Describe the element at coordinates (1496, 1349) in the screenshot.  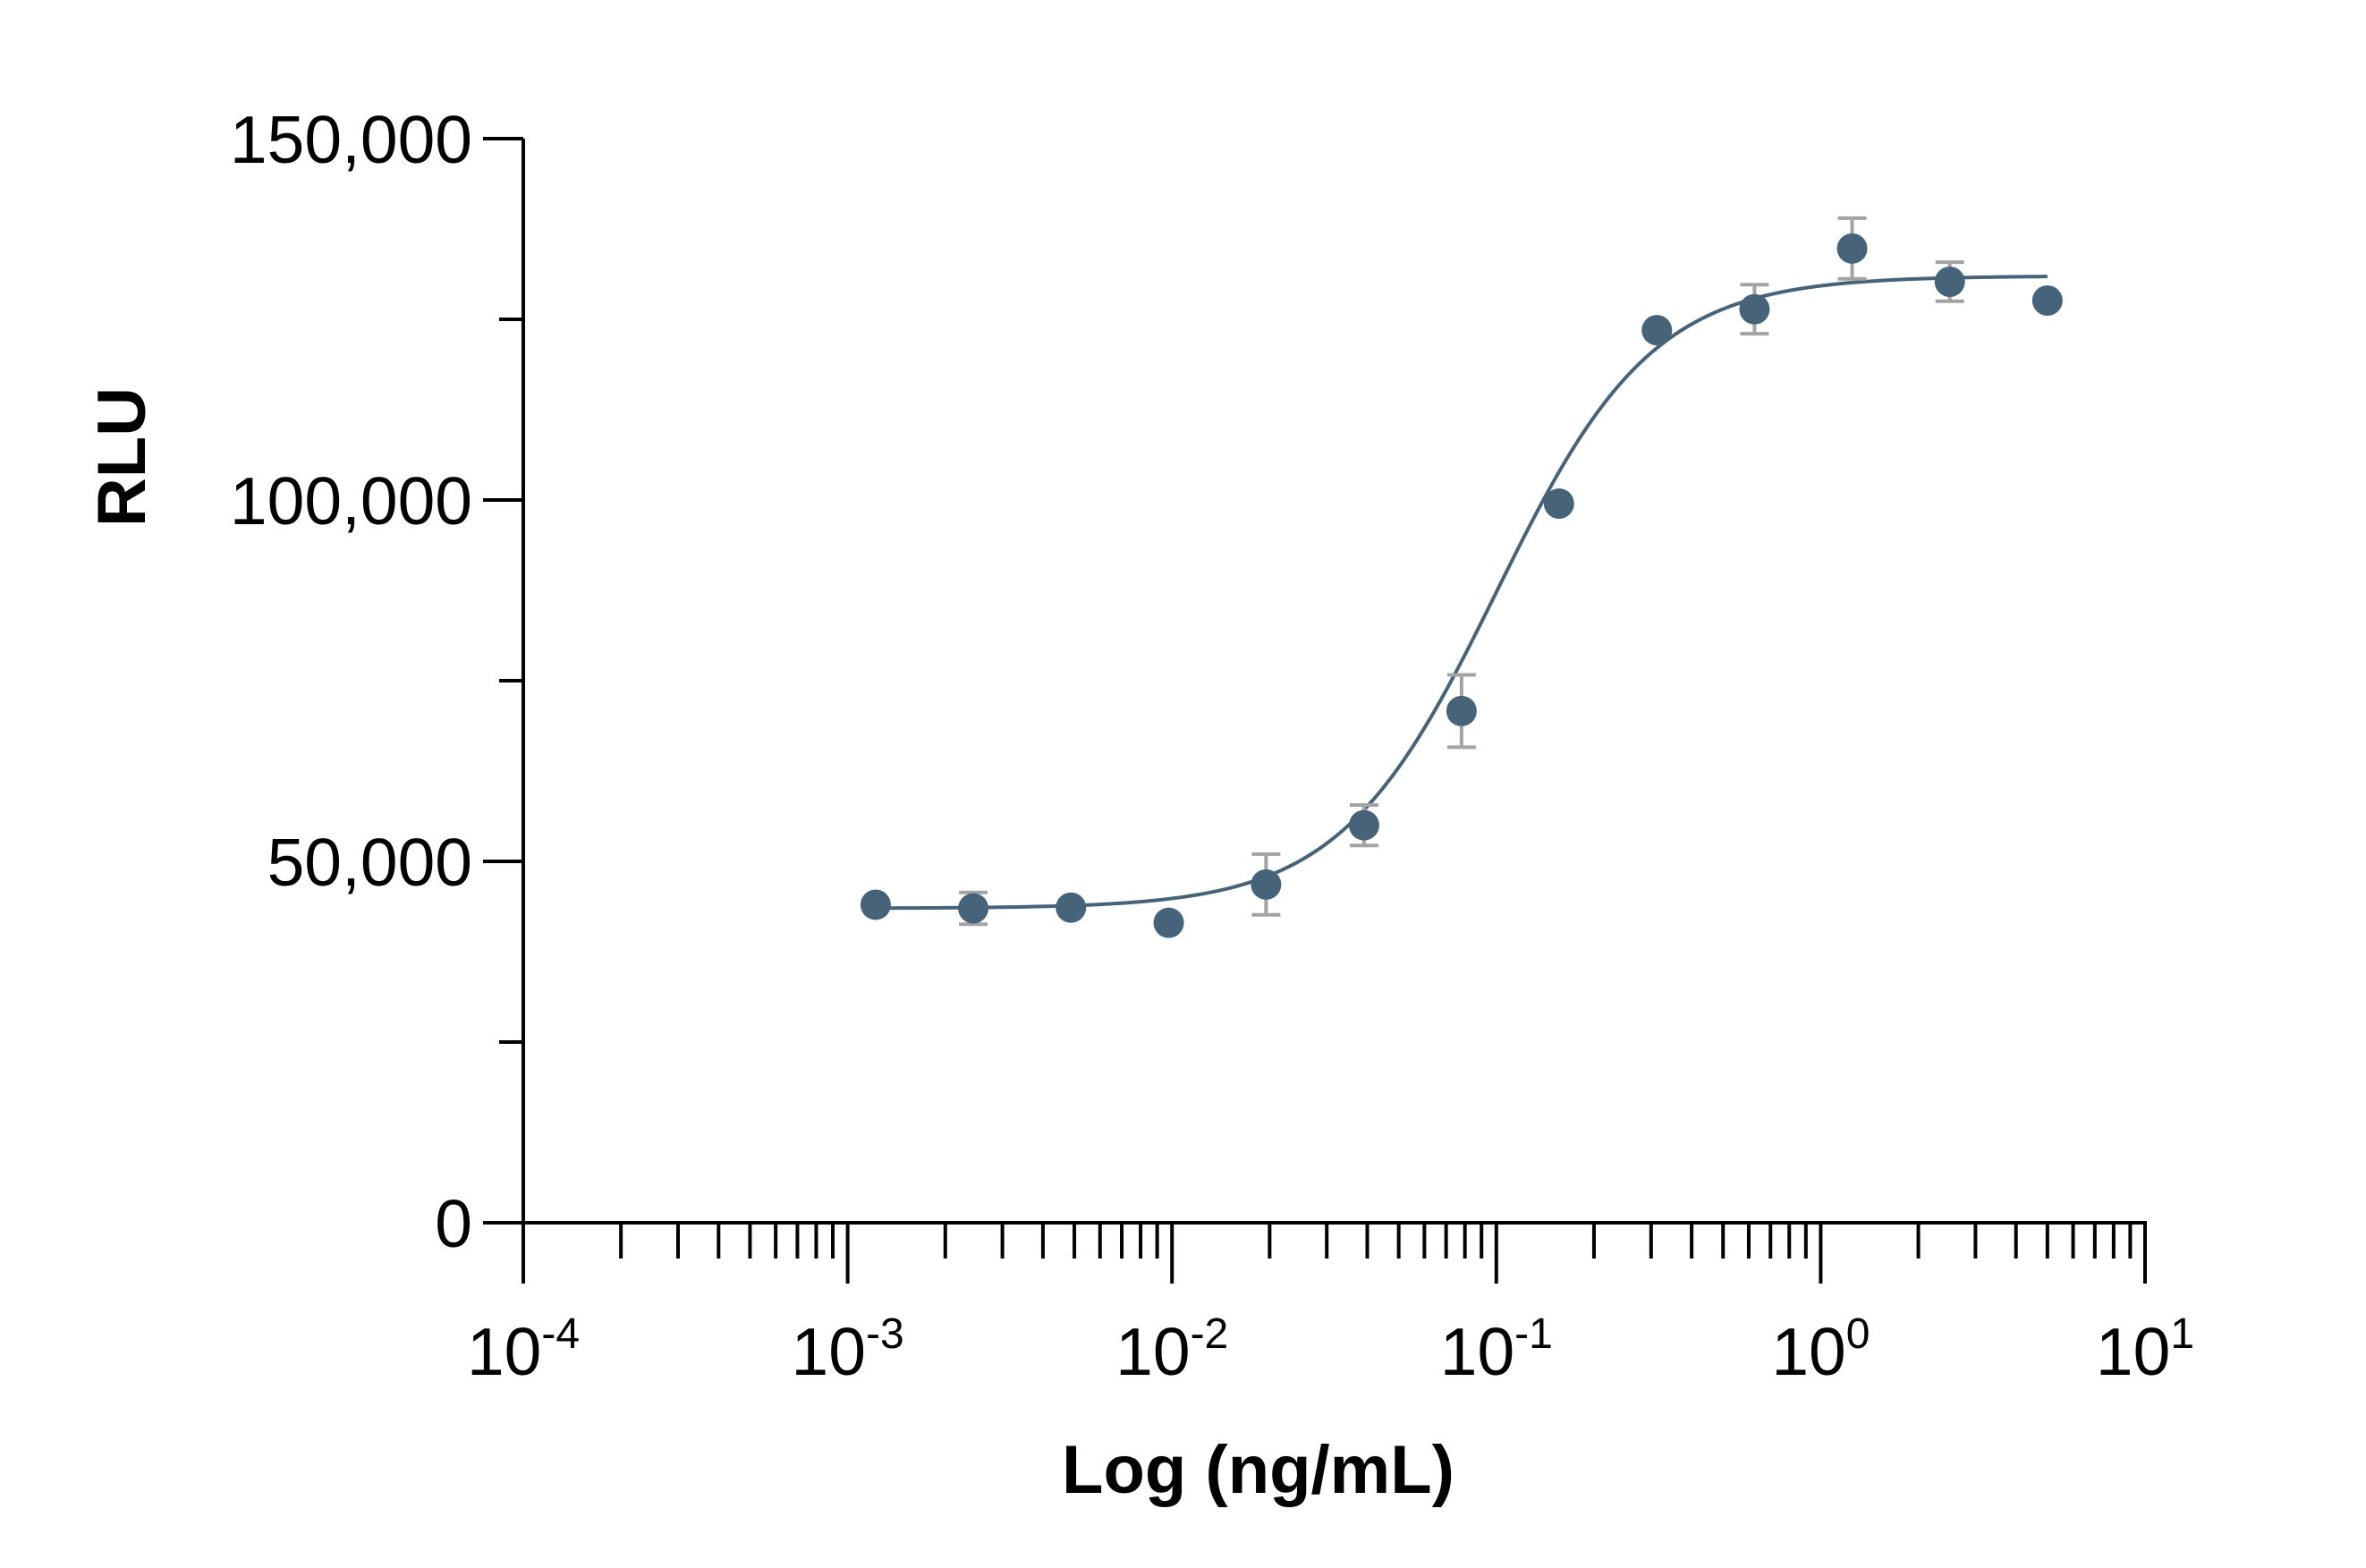
I see `x-tick-label: 10⁻¹` at that location.